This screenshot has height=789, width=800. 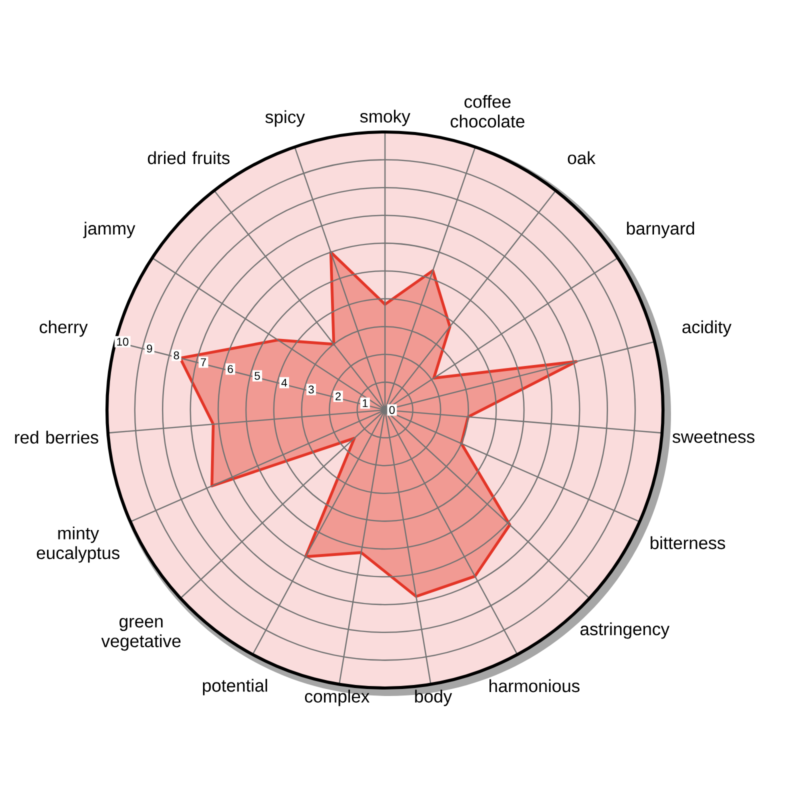 What do you see at coordinates (707, 328) in the screenshot?
I see `spoke-label: acidity` at bounding box center [707, 328].